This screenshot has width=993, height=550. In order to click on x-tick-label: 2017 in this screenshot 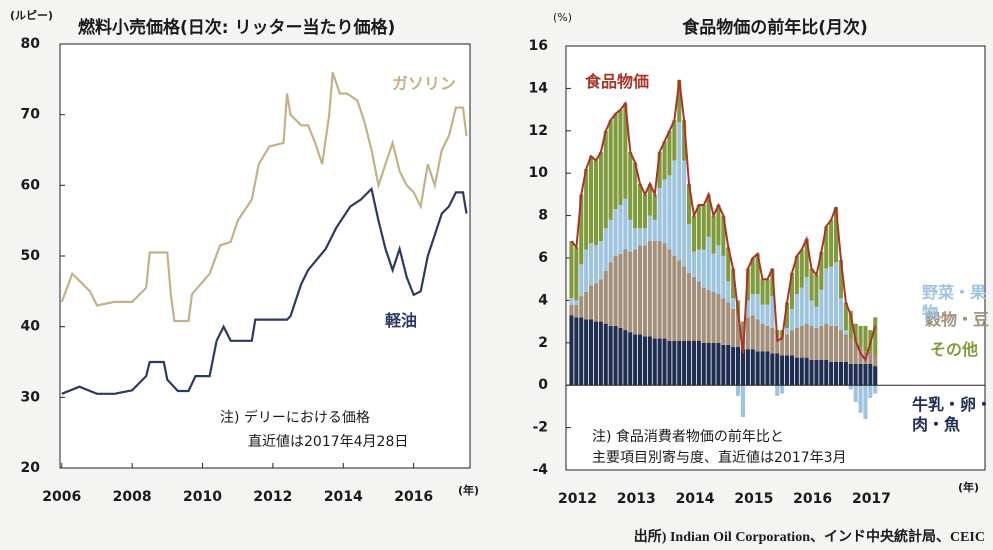, I will do `click(871, 499)`.